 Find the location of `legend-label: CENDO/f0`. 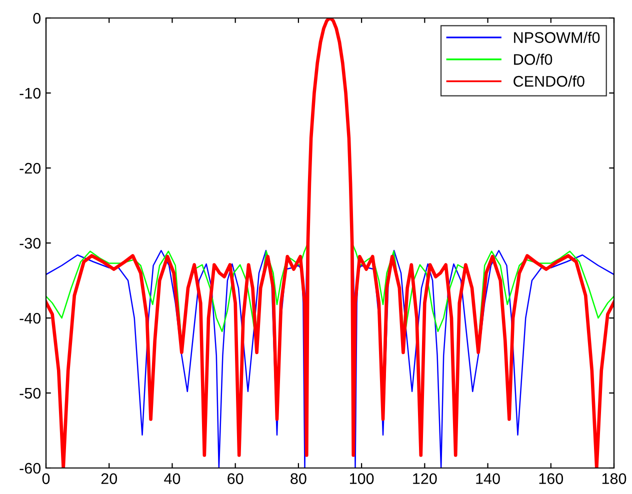

legend-label: CENDO/f0 is located at coordinates (549, 81).